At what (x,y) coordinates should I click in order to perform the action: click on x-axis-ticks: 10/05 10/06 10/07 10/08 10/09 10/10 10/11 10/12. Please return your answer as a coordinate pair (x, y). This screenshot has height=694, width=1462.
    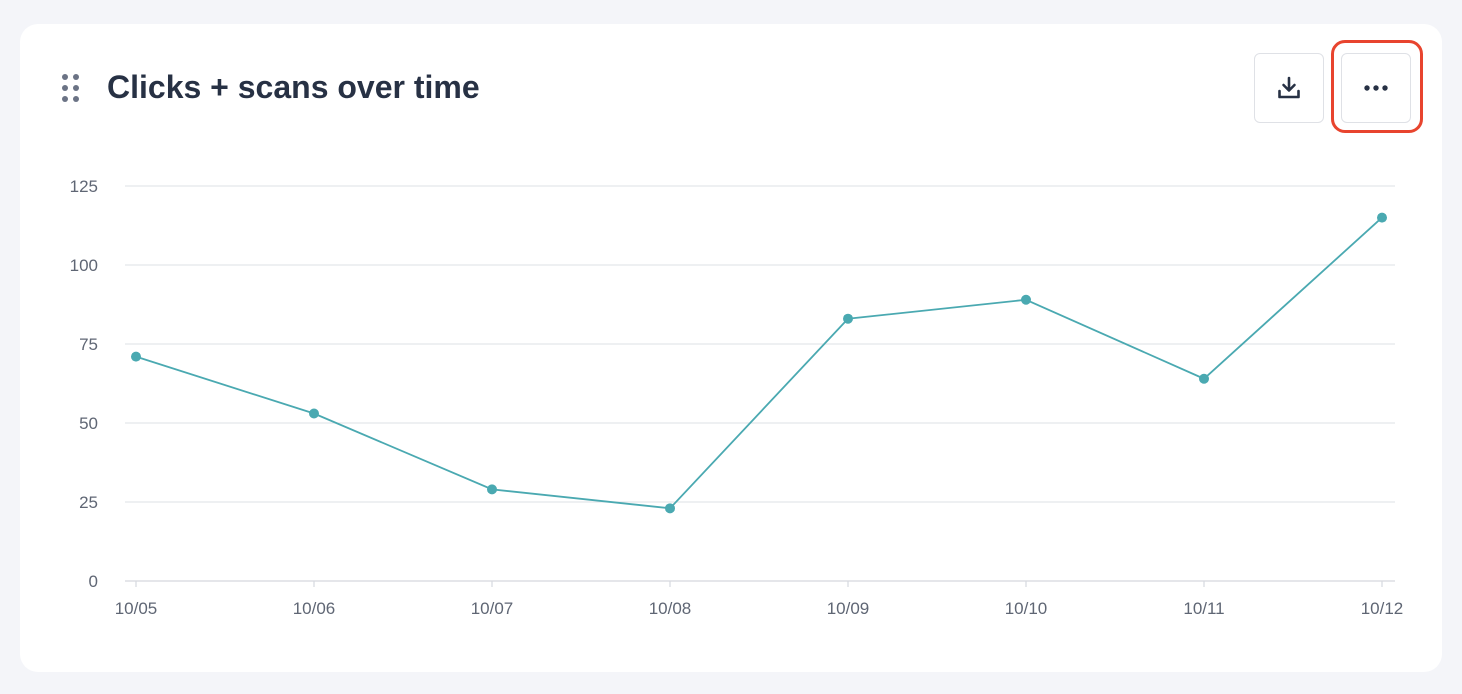
    Looking at the image, I should click on (759, 599).